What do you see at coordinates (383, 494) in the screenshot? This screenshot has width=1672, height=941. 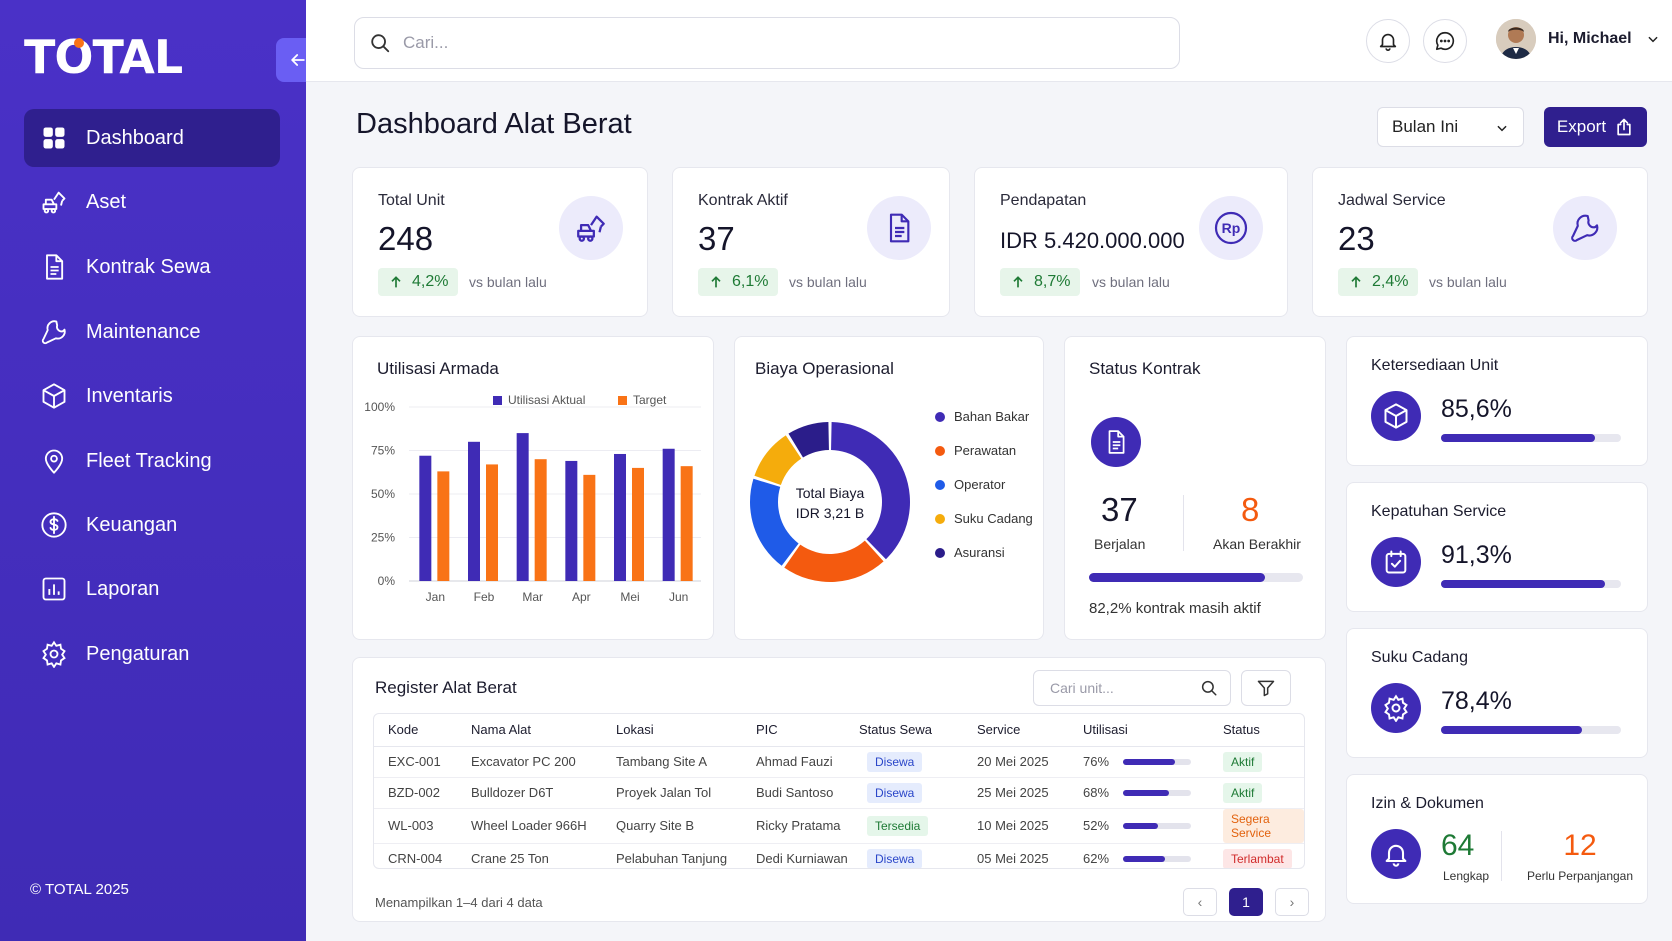 I see `y-tick-label: 50%` at bounding box center [383, 494].